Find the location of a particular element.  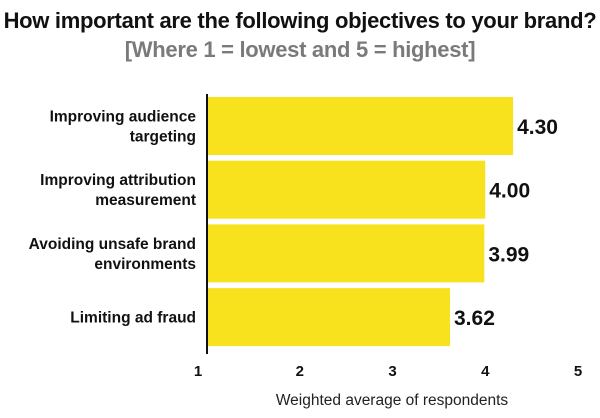

x-tick-label: 1 is located at coordinates (198, 371).